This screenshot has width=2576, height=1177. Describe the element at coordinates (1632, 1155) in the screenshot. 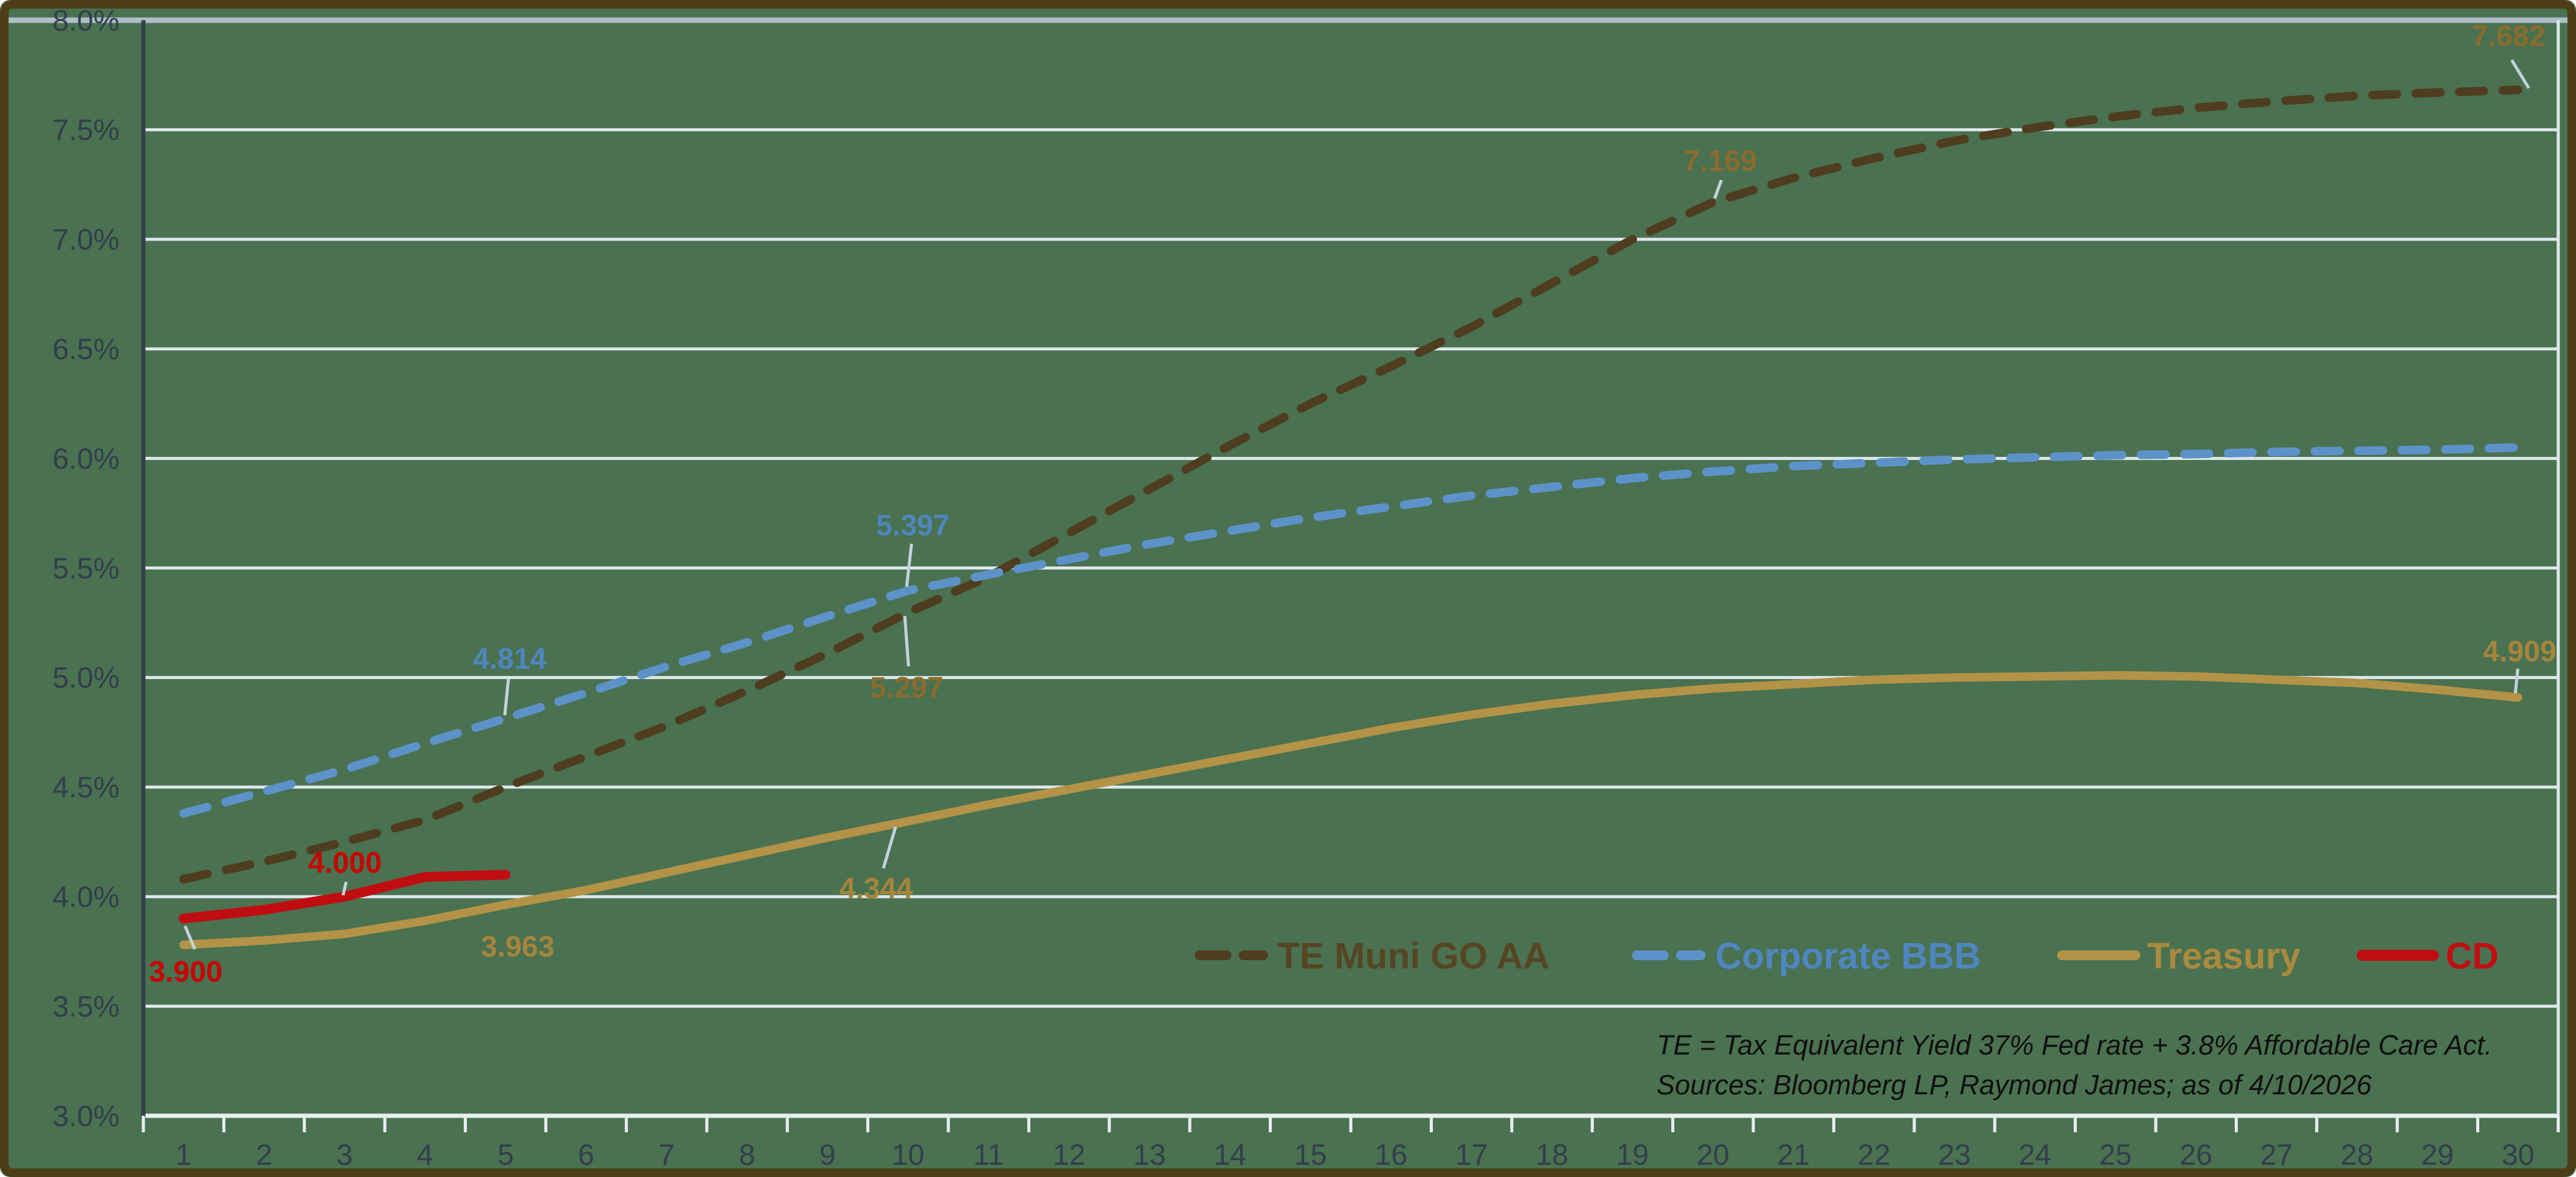

I see `x-tick-label-19: 19` at that location.